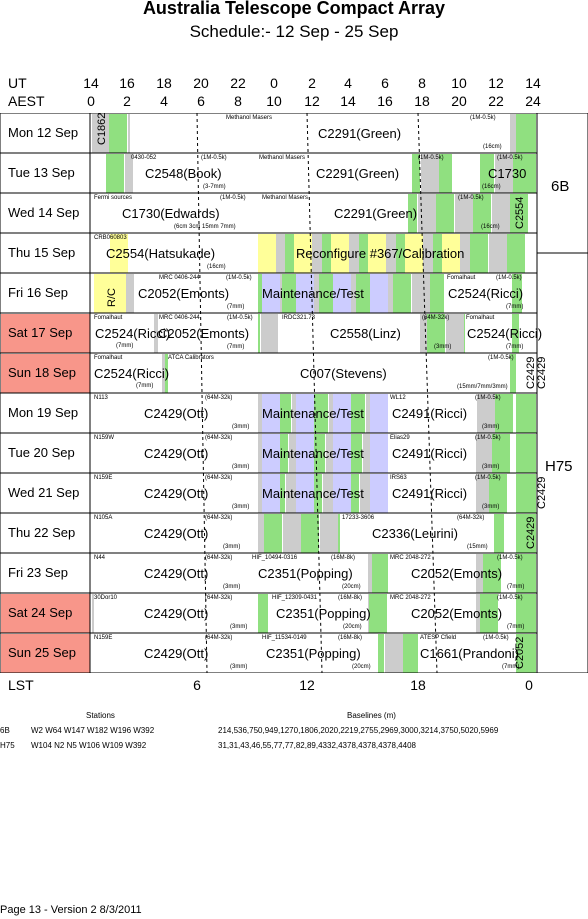 The width and height of the screenshot is (588, 919). What do you see at coordinates (38, 572) in the screenshot?
I see `day-label: Fri 23 Sep` at bounding box center [38, 572].